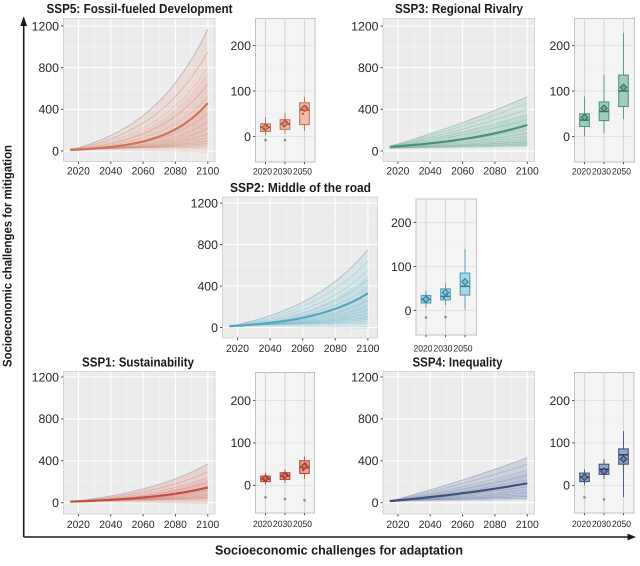  I want to click on svg-text: SSP4: Inequality, so click(458, 362).